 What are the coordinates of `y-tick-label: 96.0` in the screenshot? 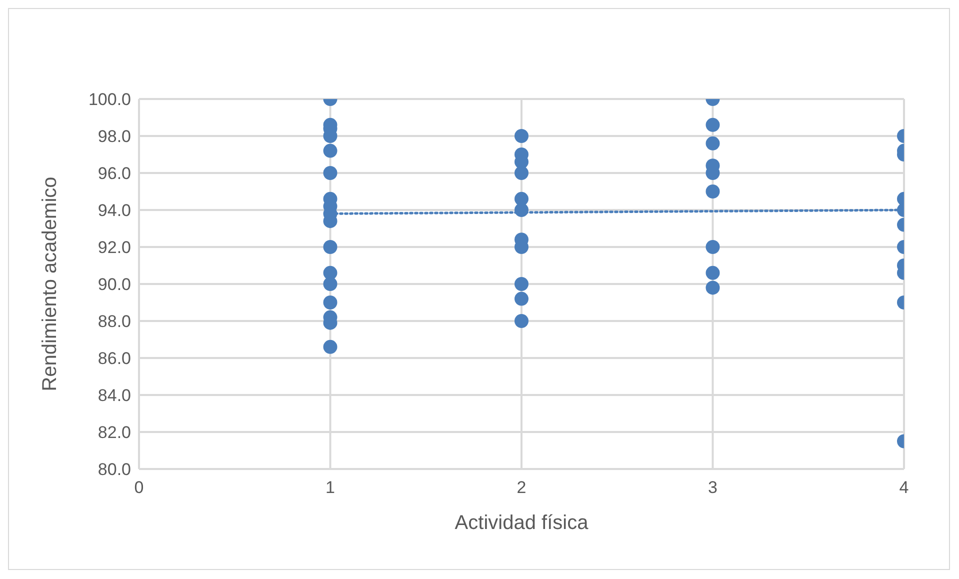 It's located at (114, 174).